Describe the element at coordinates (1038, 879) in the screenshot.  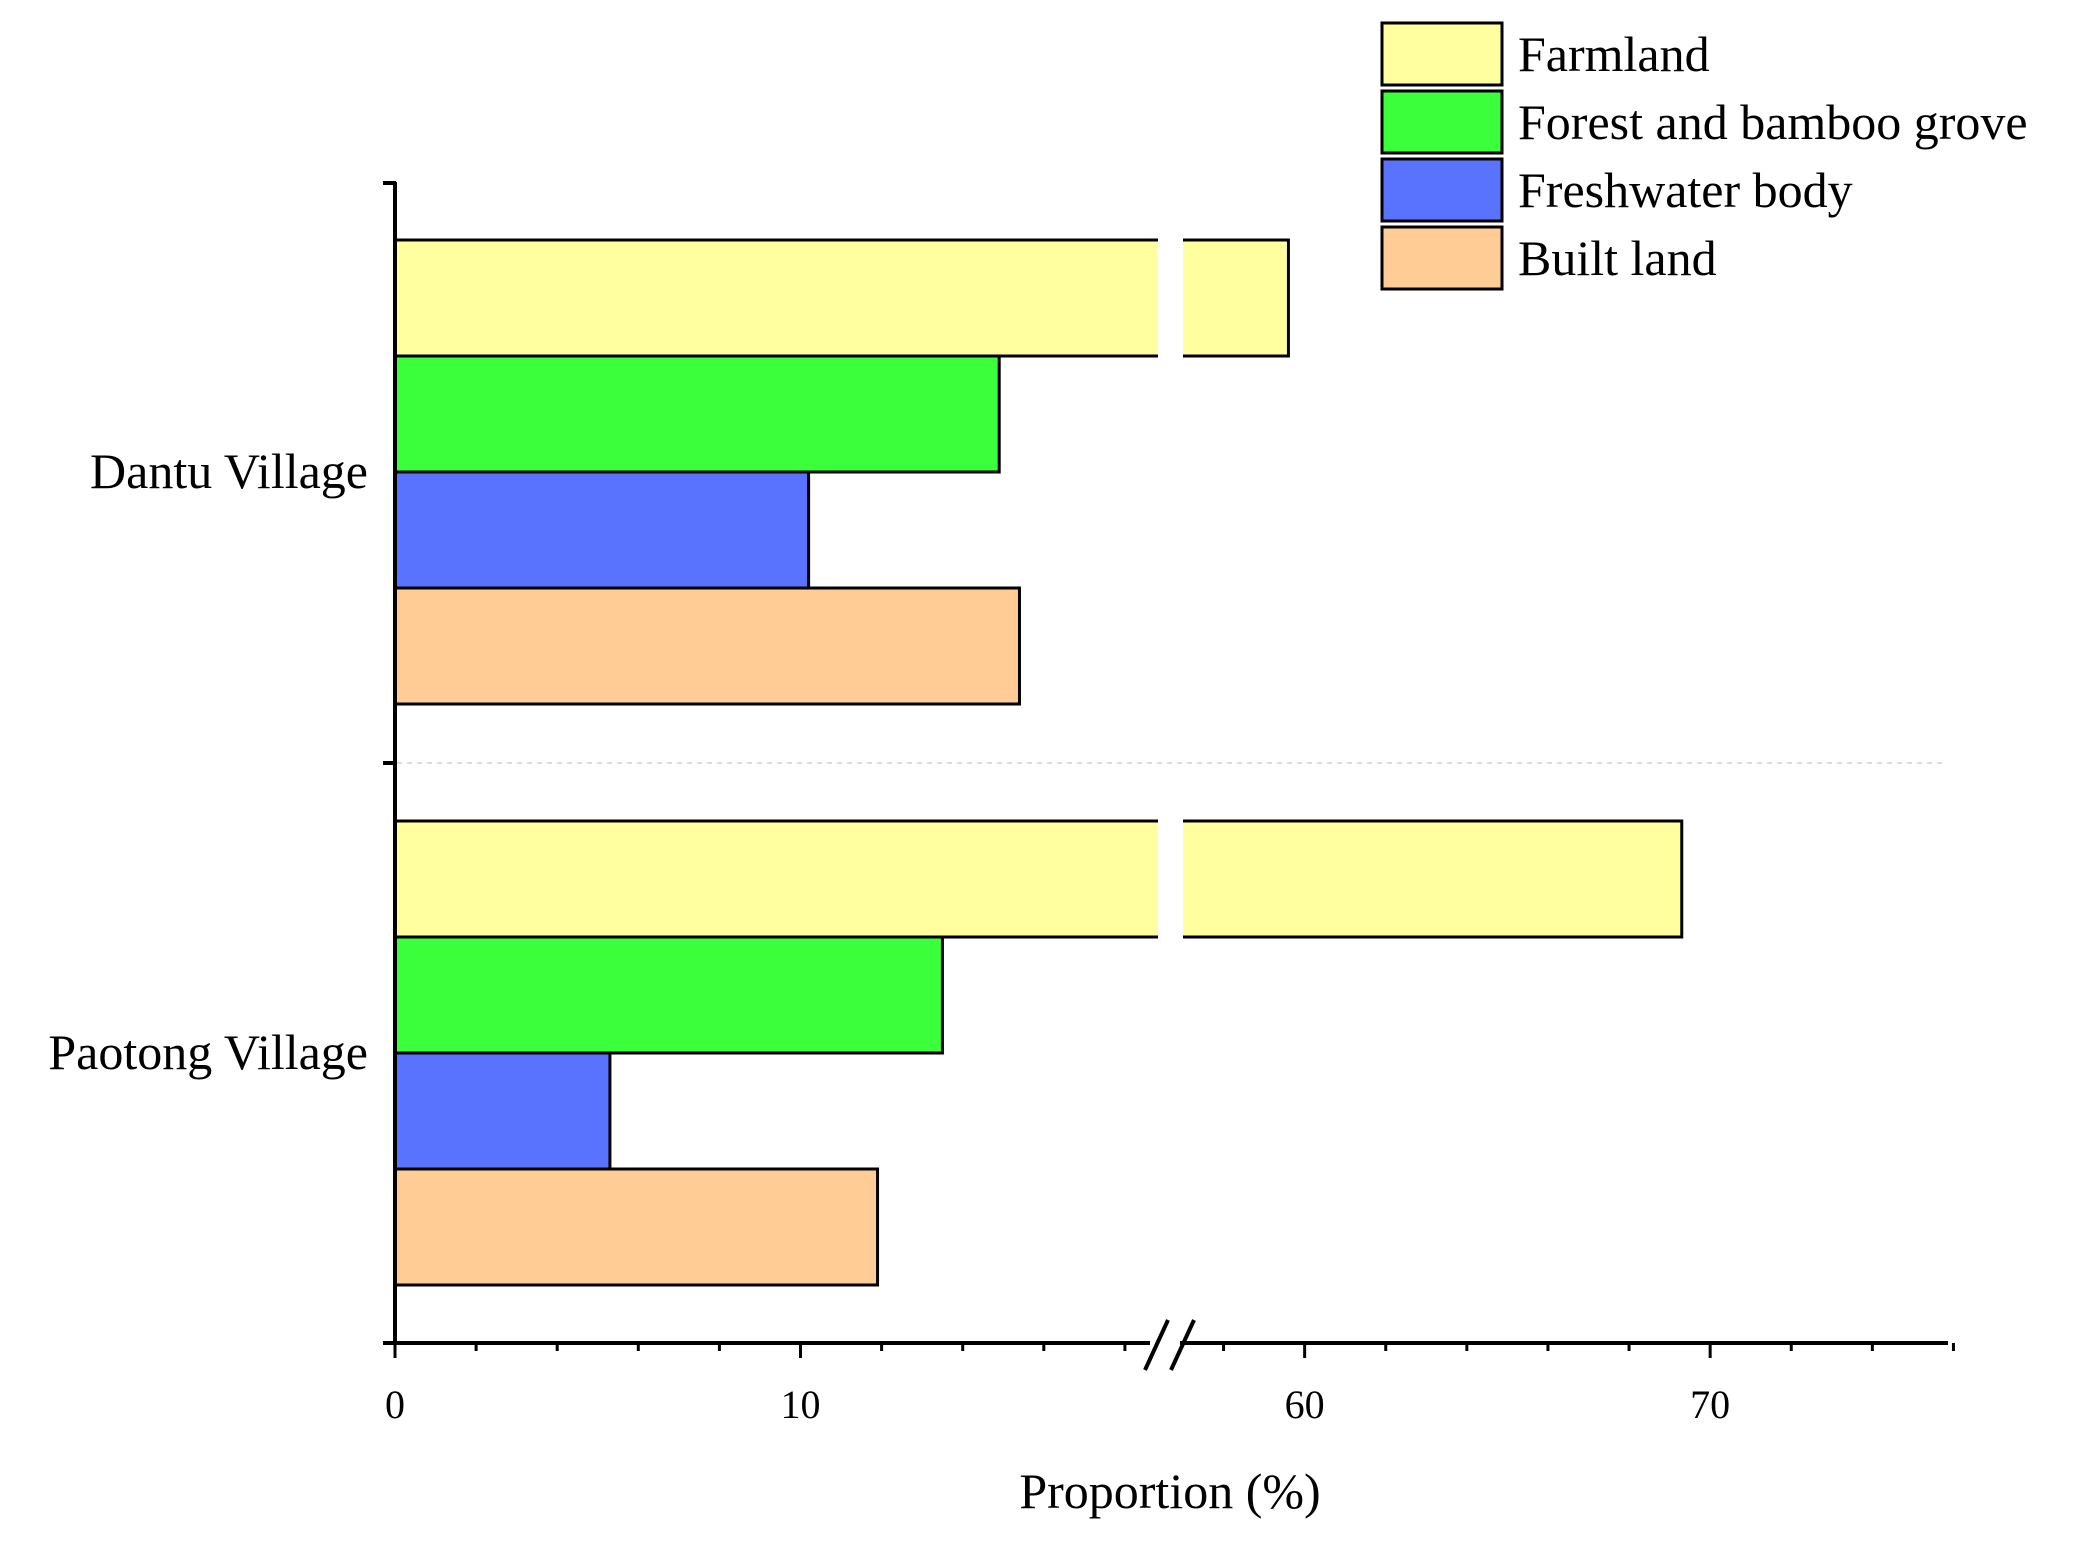
I see `bar-farmland-paotong` at that location.